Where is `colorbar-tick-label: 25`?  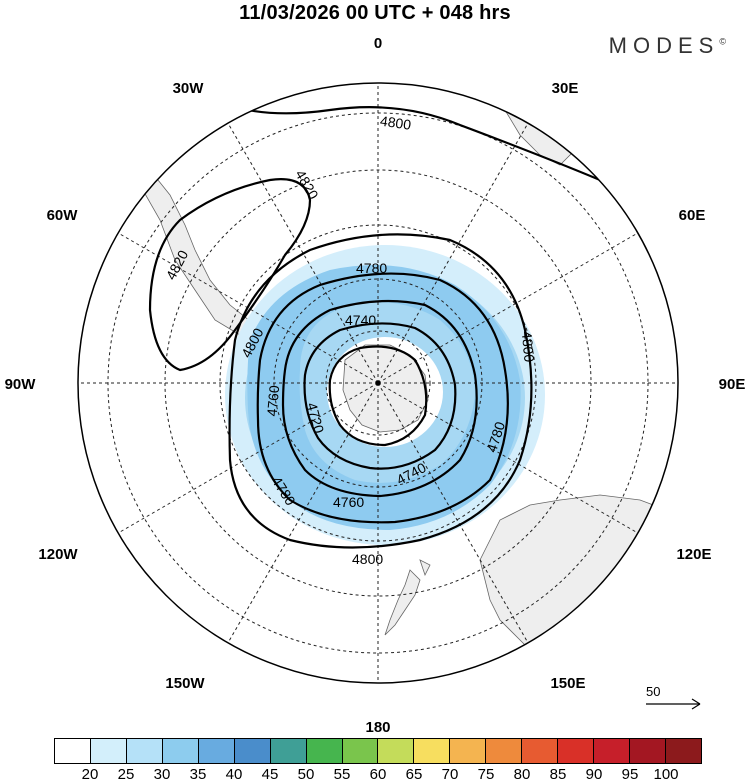 colorbar-tick-label: 25 is located at coordinates (126, 774).